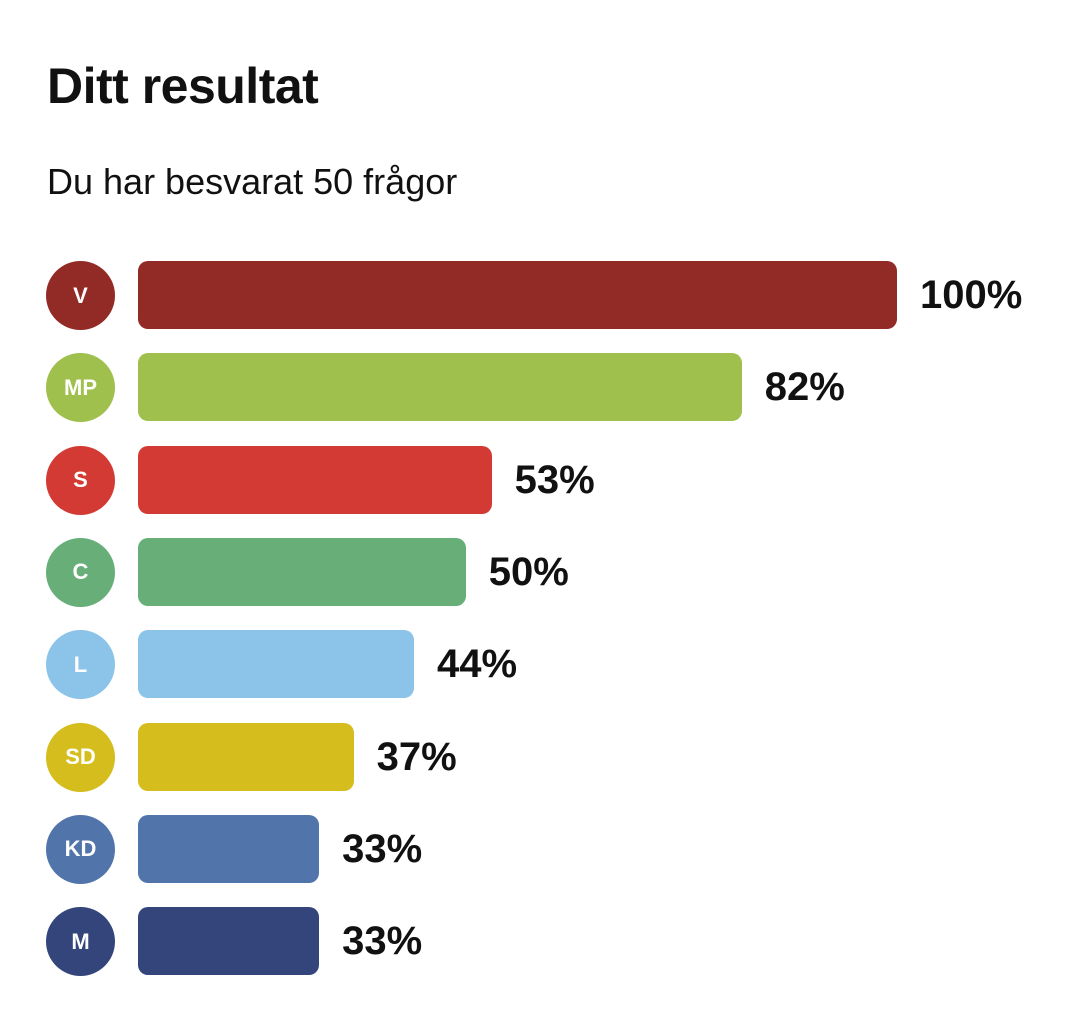 This screenshot has width=1080, height=1028. What do you see at coordinates (80, 665) in the screenshot?
I see `party-badge-l: L` at bounding box center [80, 665].